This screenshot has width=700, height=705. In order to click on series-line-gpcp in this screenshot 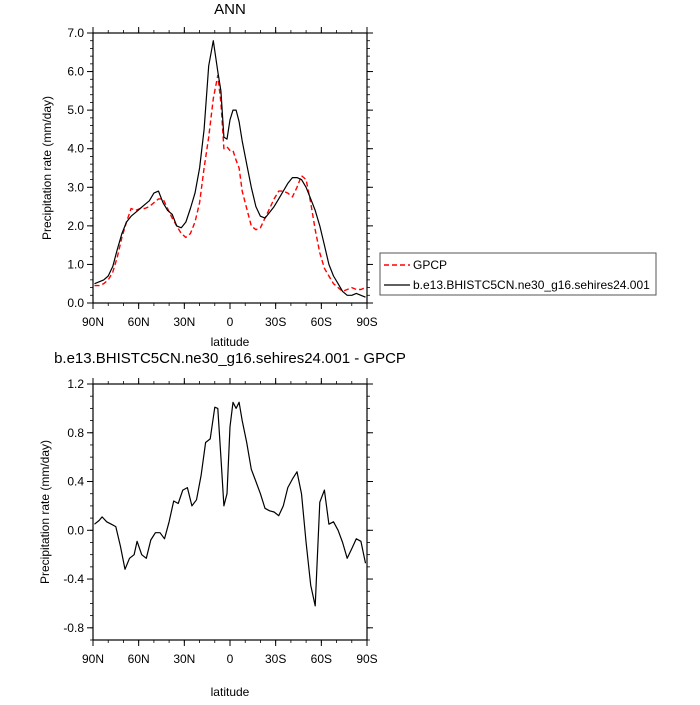, I will do `click(230, 183)`.